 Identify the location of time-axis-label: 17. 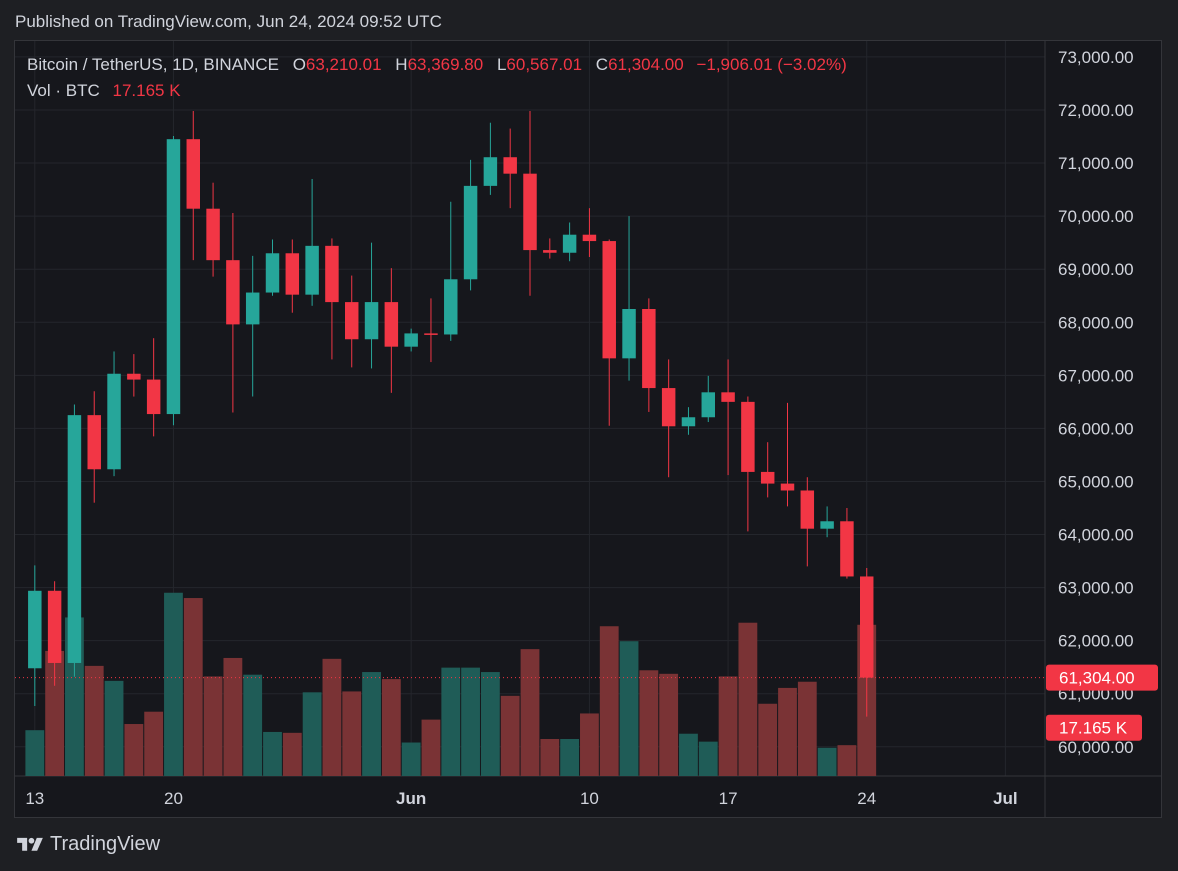
(728, 798).